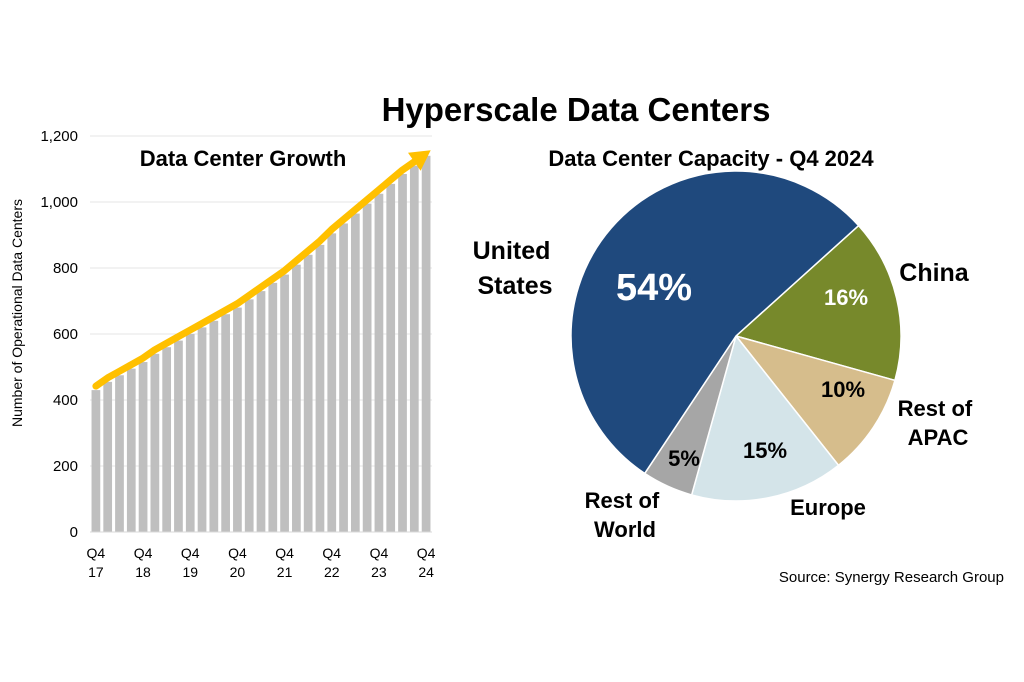 Image resolution: width=1024 pixels, height=682 pixels. Describe the element at coordinates (17, 313) in the screenshot. I see `y-axis-label: Number of Operational Data Centers` at that location.